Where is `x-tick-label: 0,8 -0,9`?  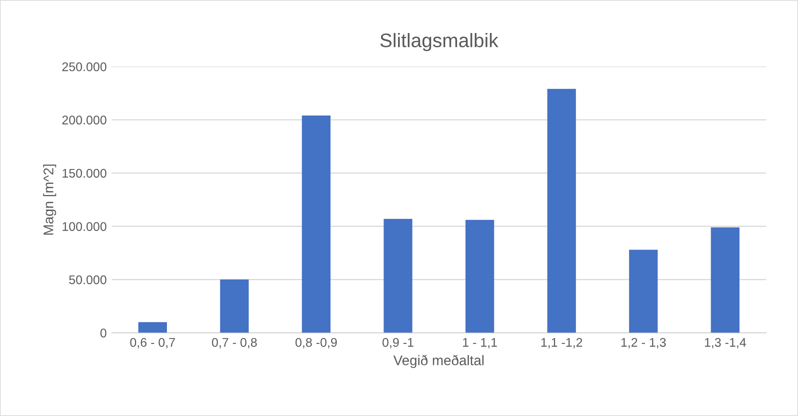
x-tick-label: 0,8 -0,9 is located at coordinates (316, 343).